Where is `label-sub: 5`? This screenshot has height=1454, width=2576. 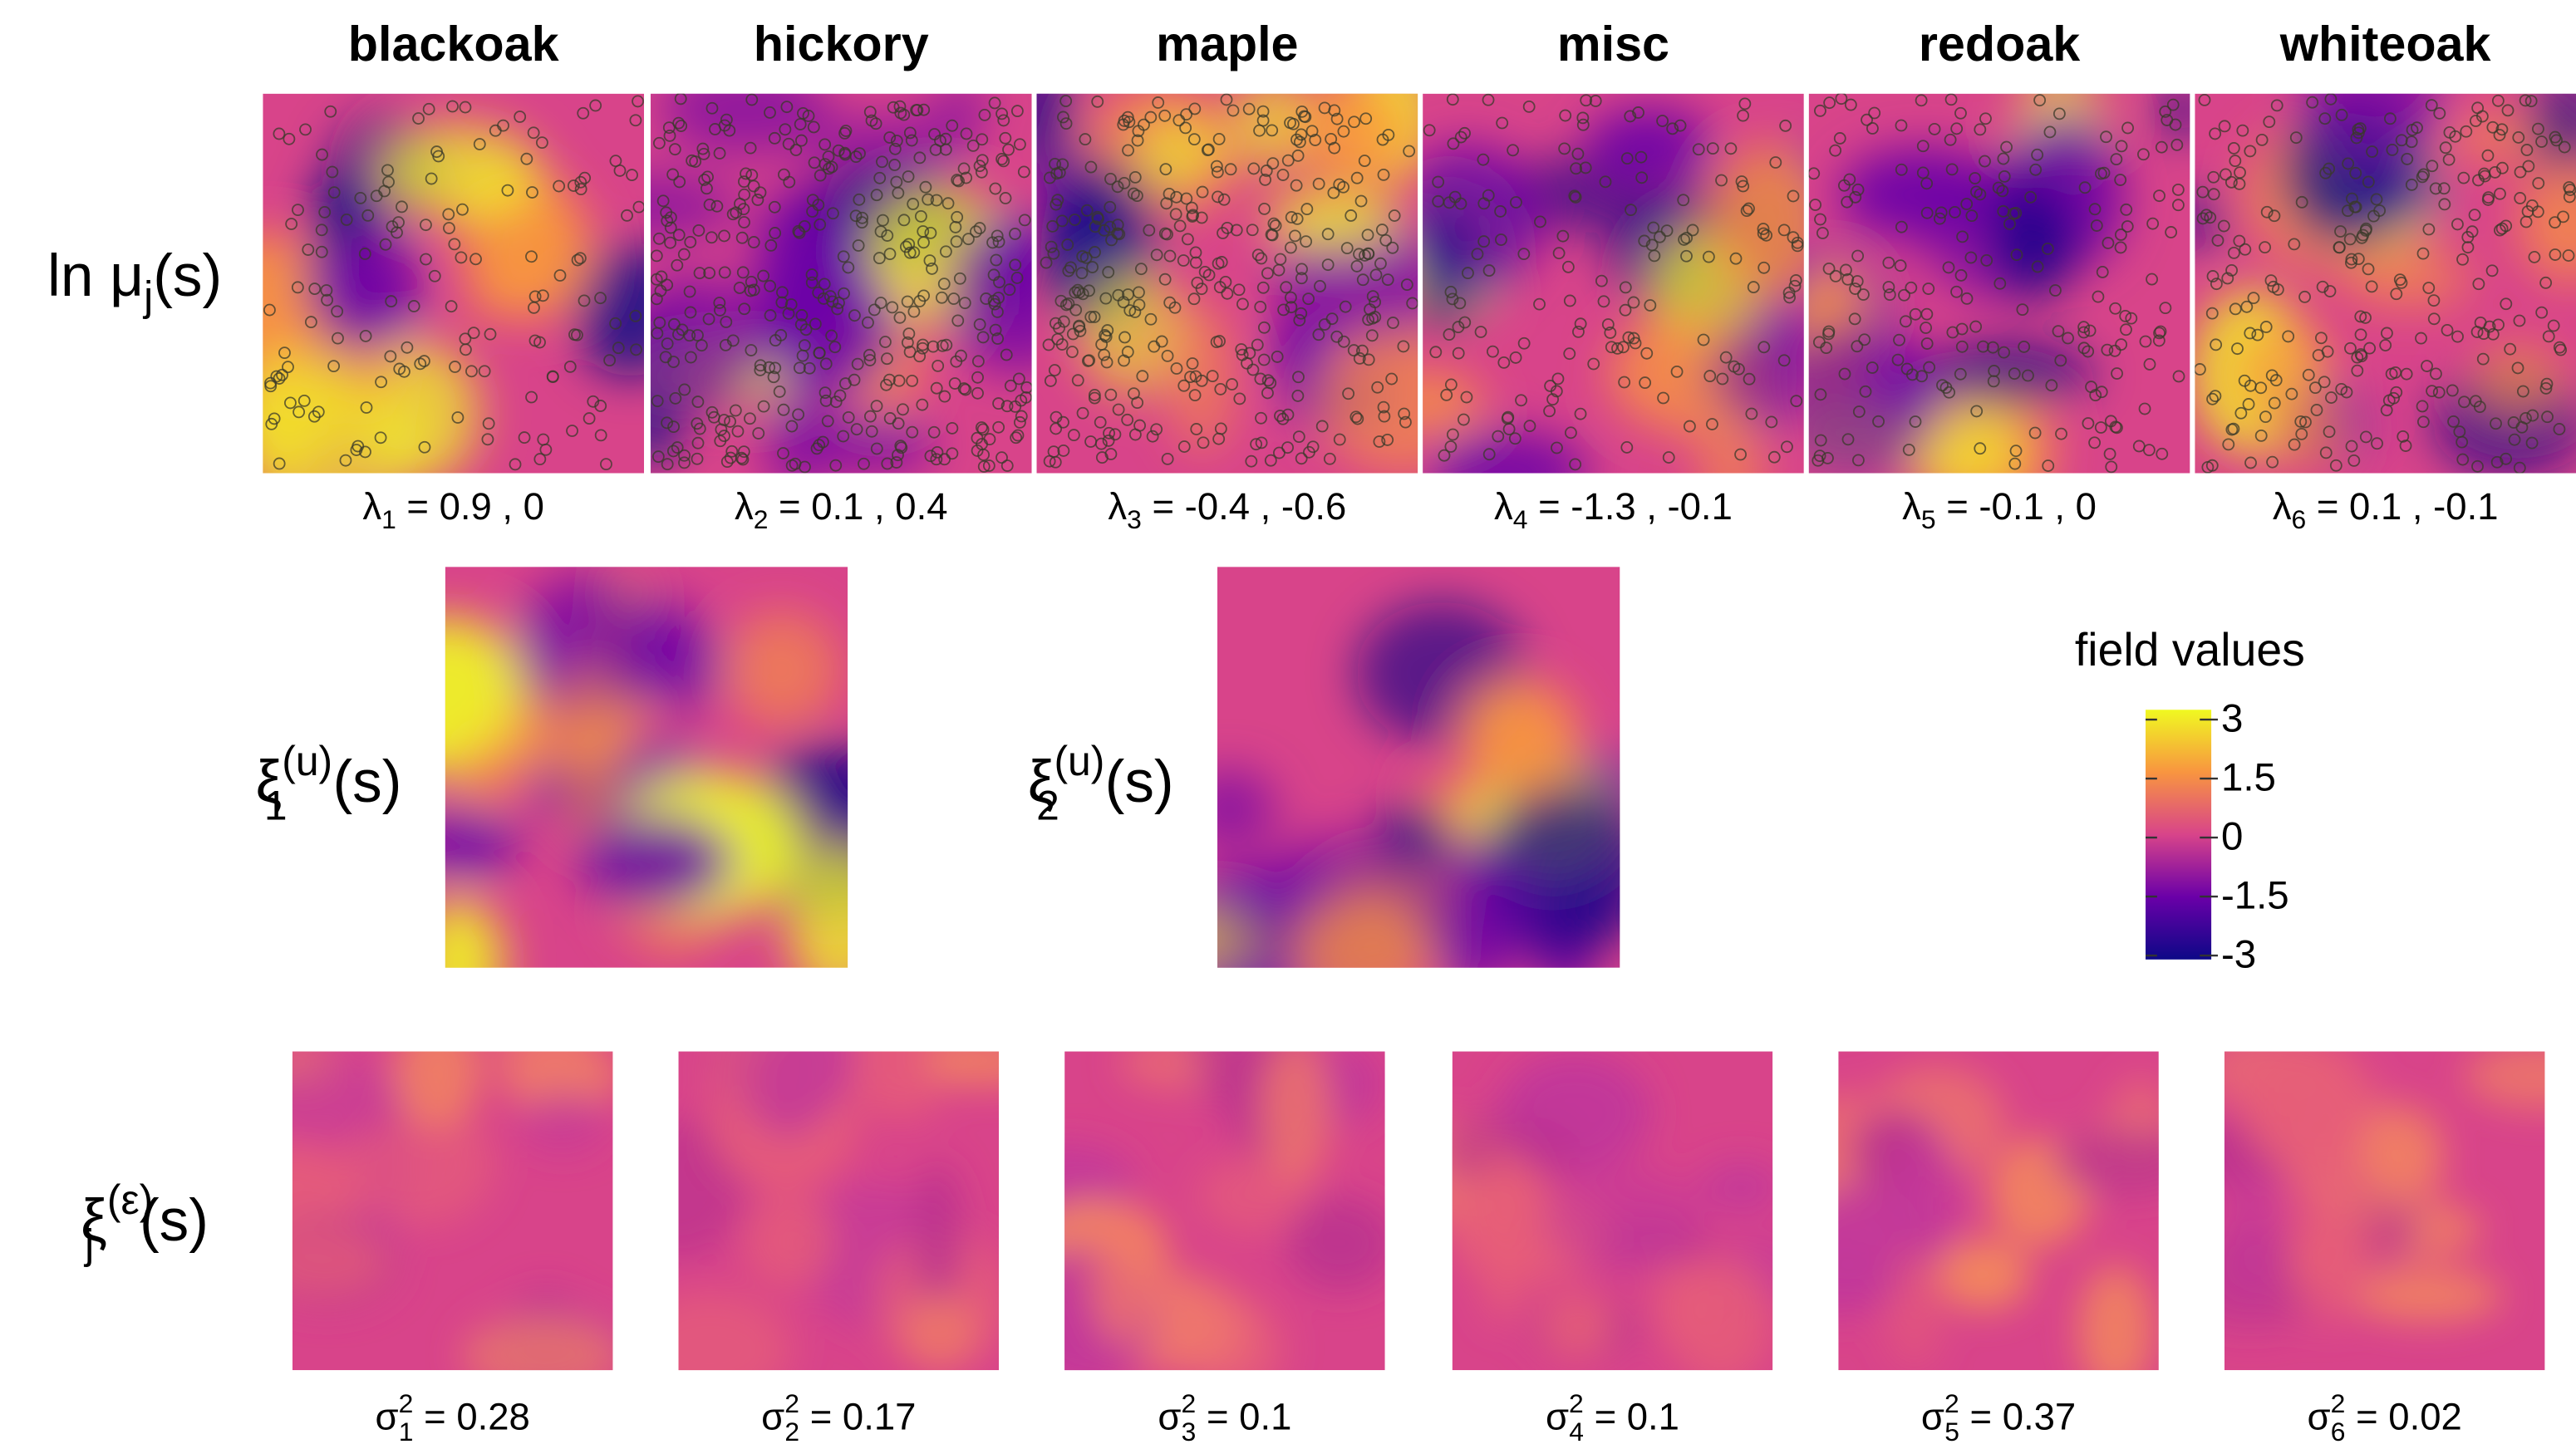
label-sub: 5 is located at coordinates (1952, 1432).